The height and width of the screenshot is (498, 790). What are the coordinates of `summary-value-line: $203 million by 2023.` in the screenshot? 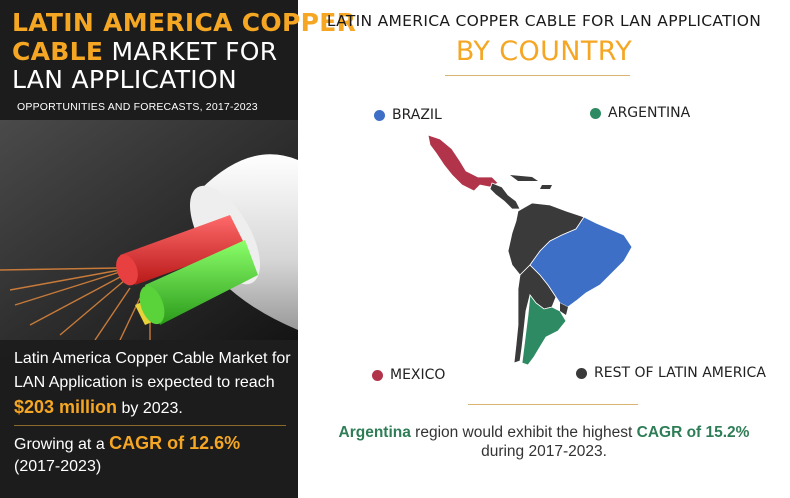 It's located at (98, 407).